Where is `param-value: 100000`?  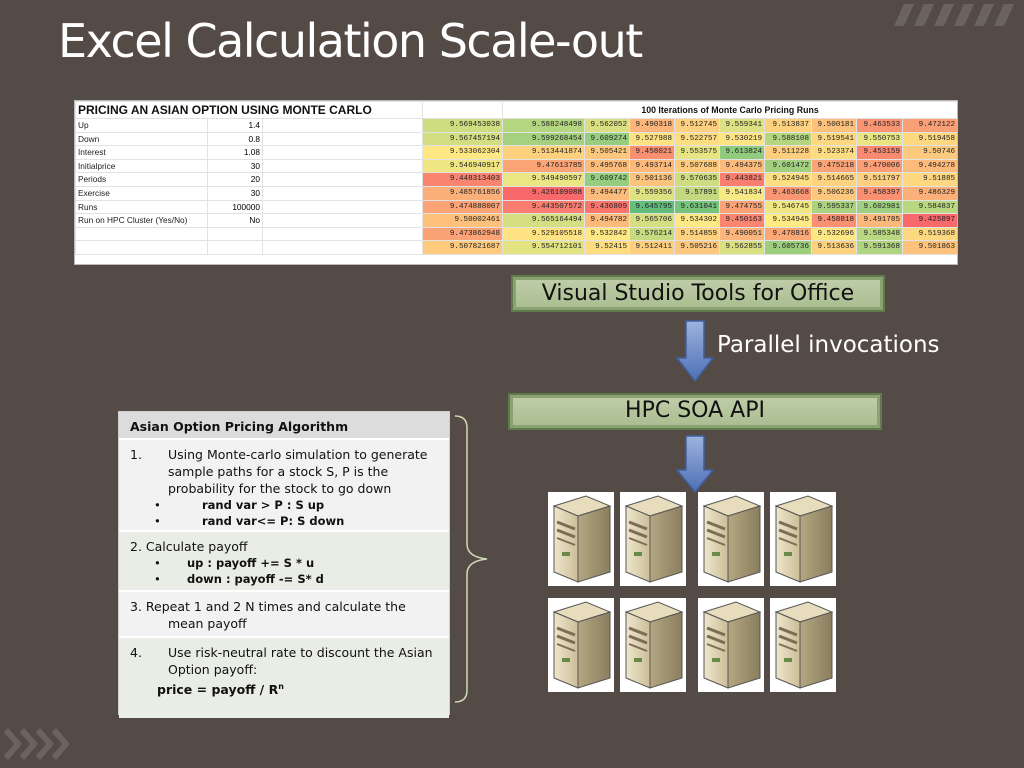
param-value: 100000 is located at coordinates (235, 207).